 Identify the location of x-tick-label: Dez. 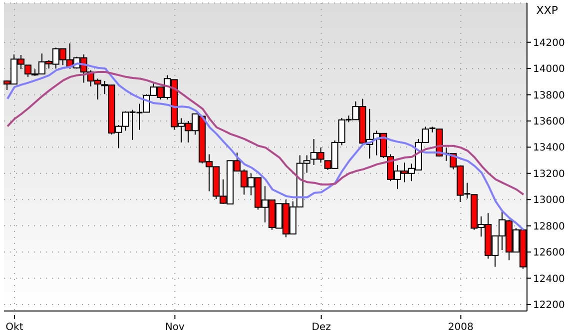
(321, 326).